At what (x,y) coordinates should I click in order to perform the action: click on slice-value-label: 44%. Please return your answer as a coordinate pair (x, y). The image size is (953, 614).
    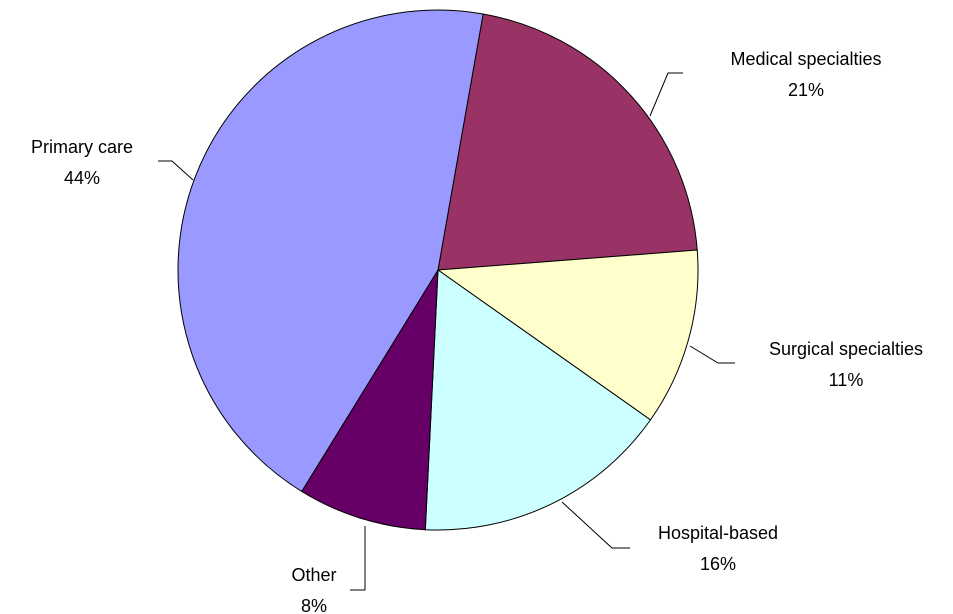
    Looking at the image, I should click on (82, 178).